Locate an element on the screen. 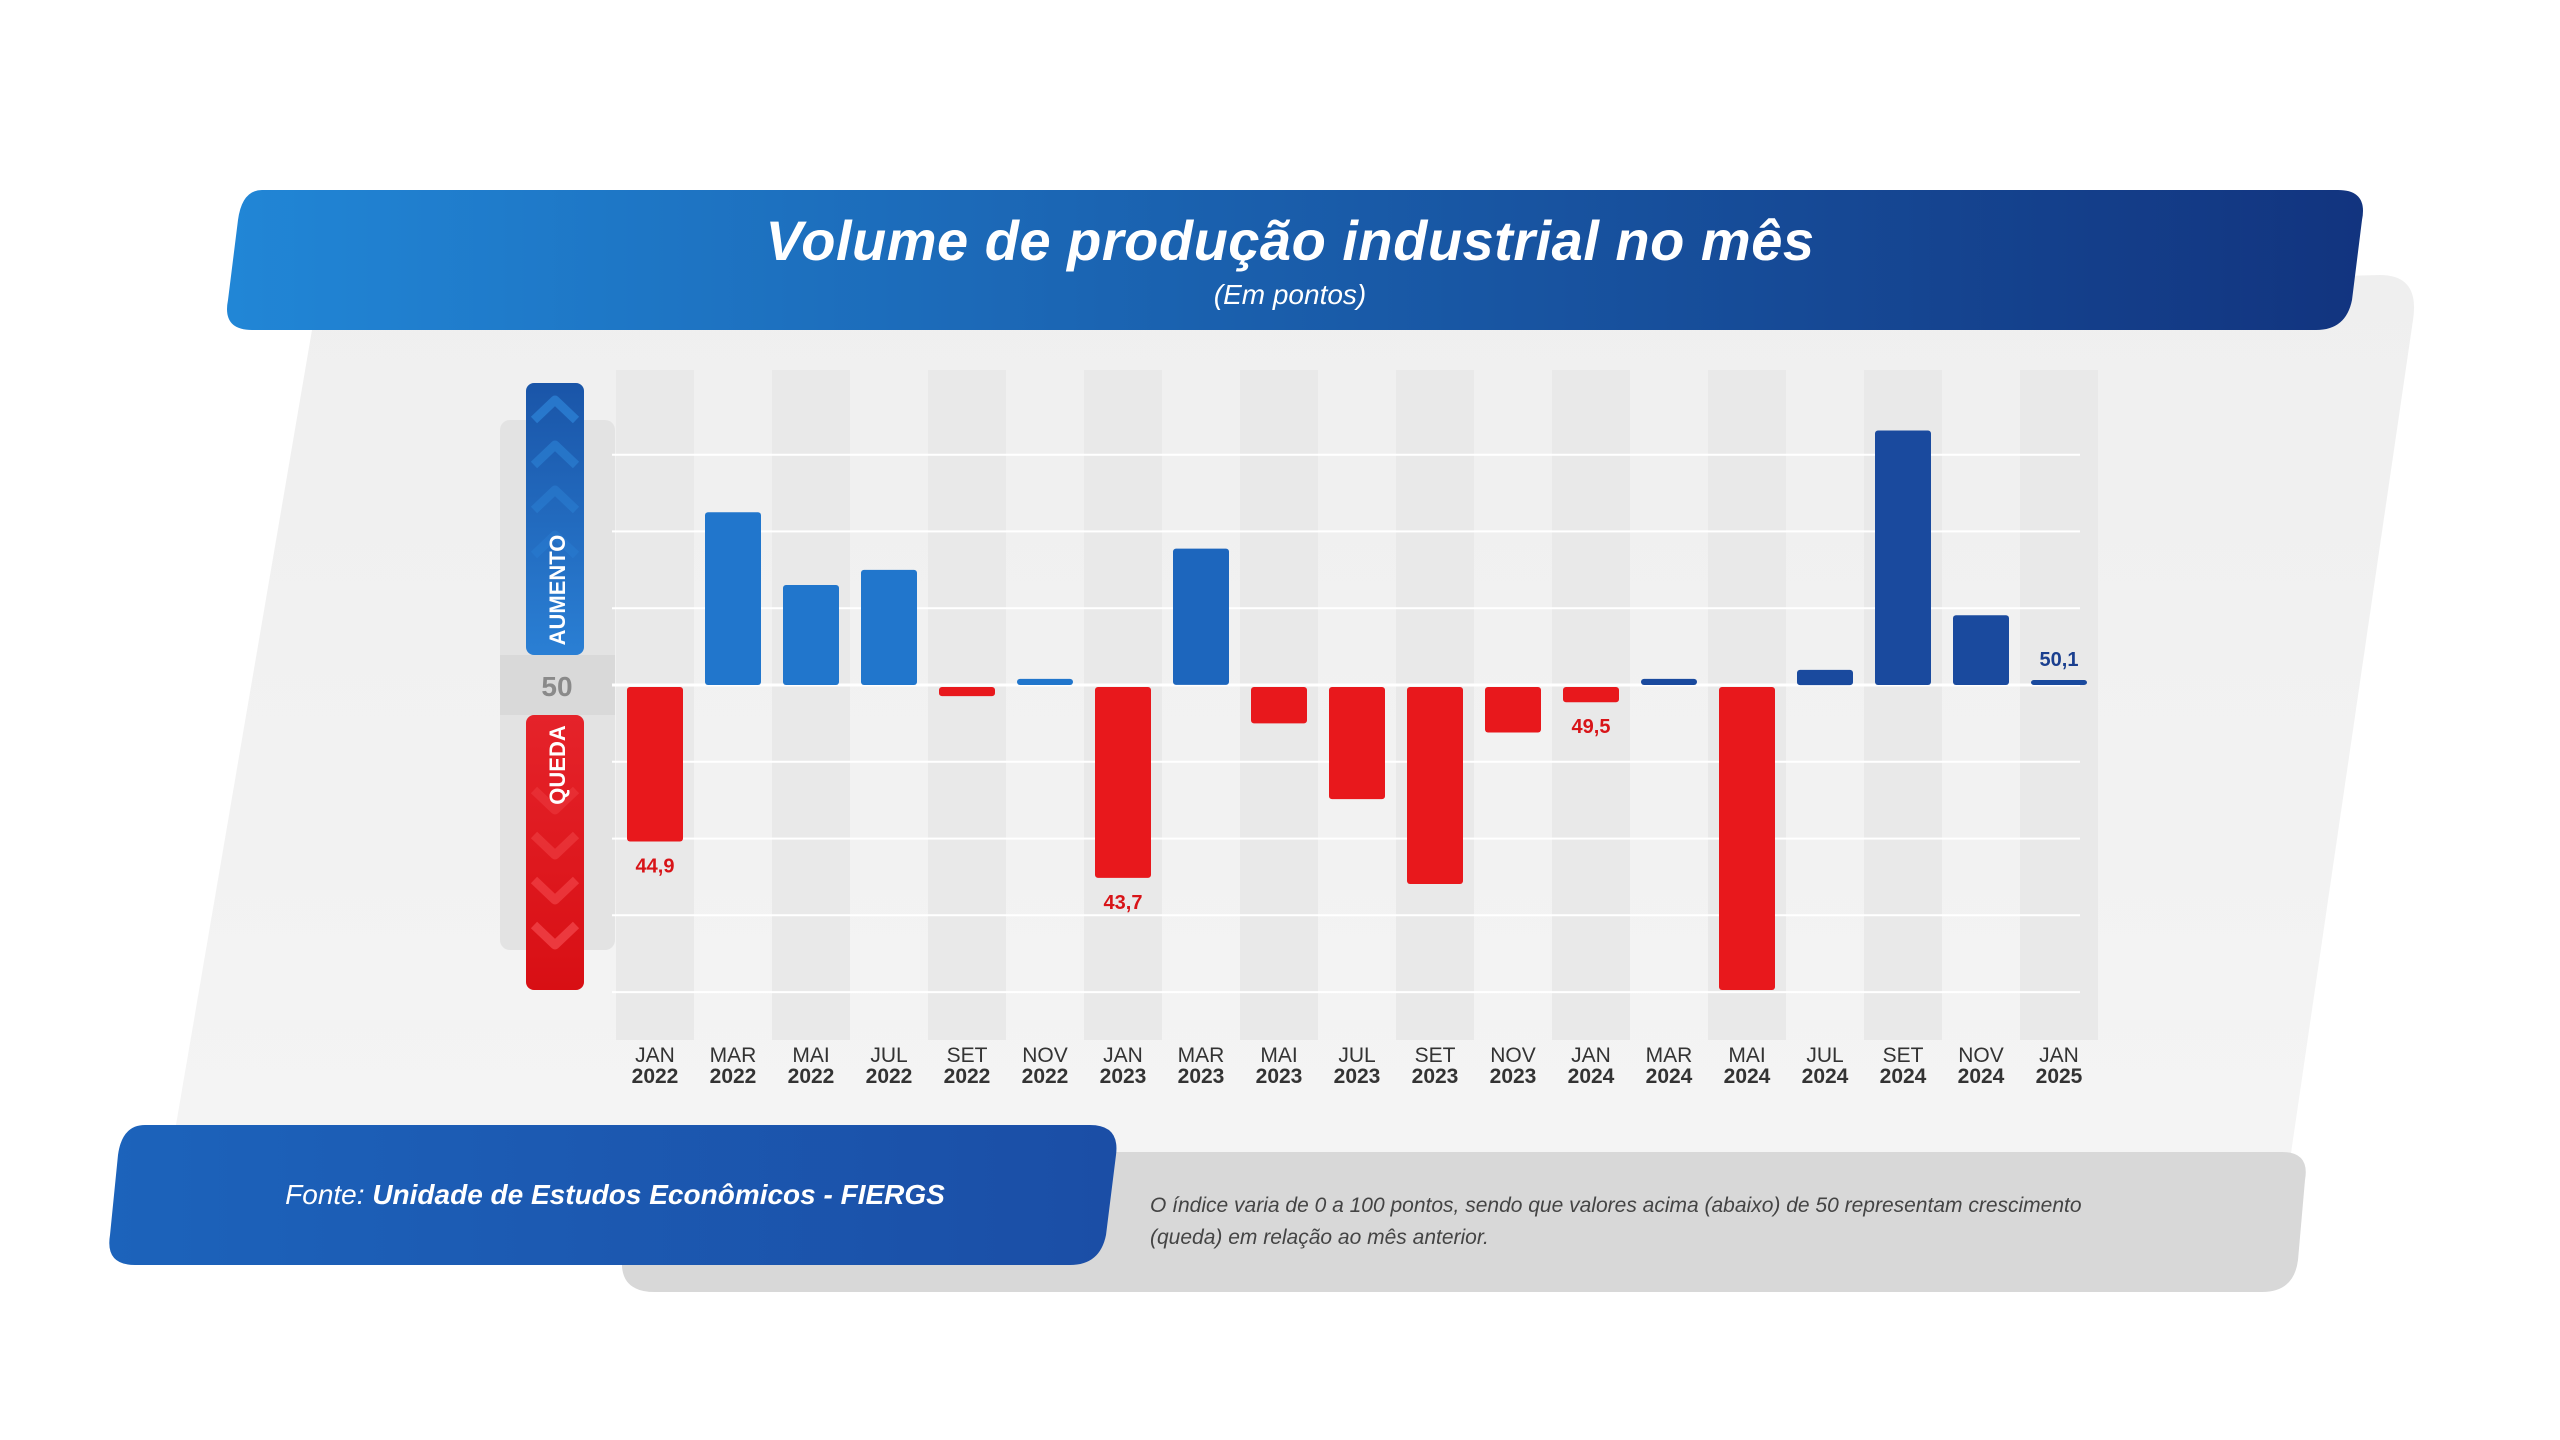 Image resolution: width=2560 pixels, height=1440 pixels. source-banner is located at coordinates (613, 1195).